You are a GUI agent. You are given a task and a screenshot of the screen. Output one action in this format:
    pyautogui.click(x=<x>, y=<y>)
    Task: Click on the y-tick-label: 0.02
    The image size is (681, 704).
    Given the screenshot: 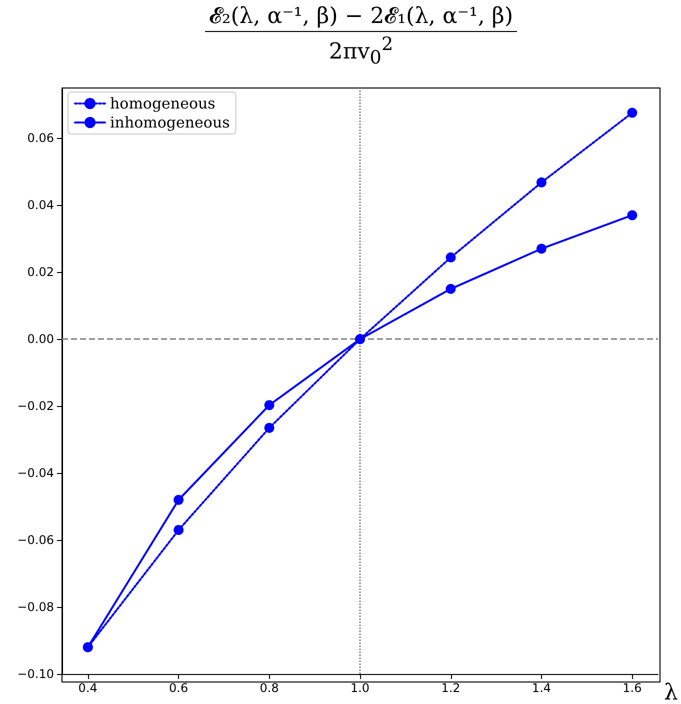 What is the action you would take?
    pyautogui.click(x=40, y=272)
    